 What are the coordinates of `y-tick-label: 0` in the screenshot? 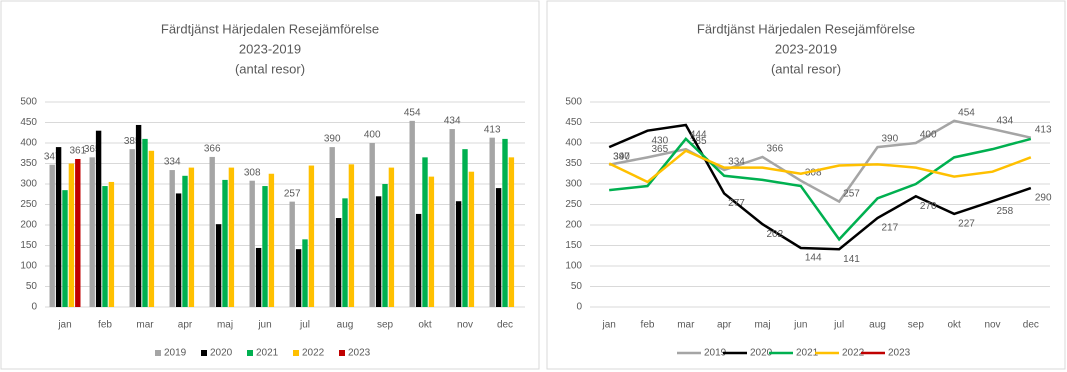 It's located at (579, 307).